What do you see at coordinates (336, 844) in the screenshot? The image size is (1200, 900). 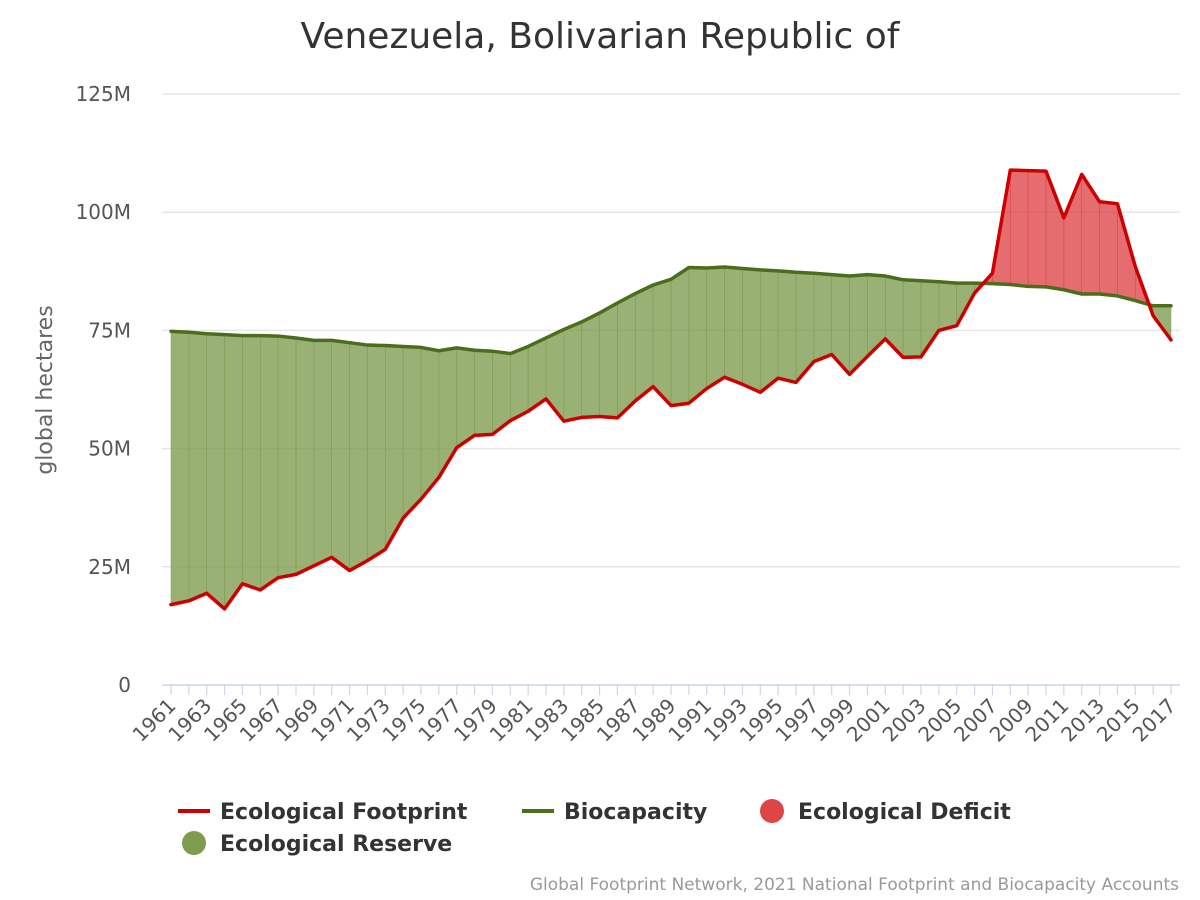 I see `legend-label: Ecological Reserve` at bounding box center [336, 844].